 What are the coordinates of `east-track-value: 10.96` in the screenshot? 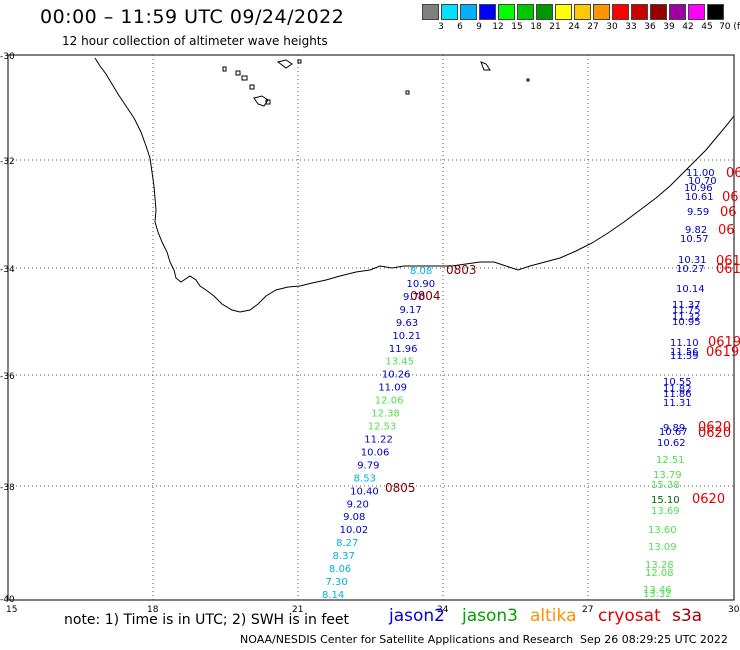 It's located at (698, 188).